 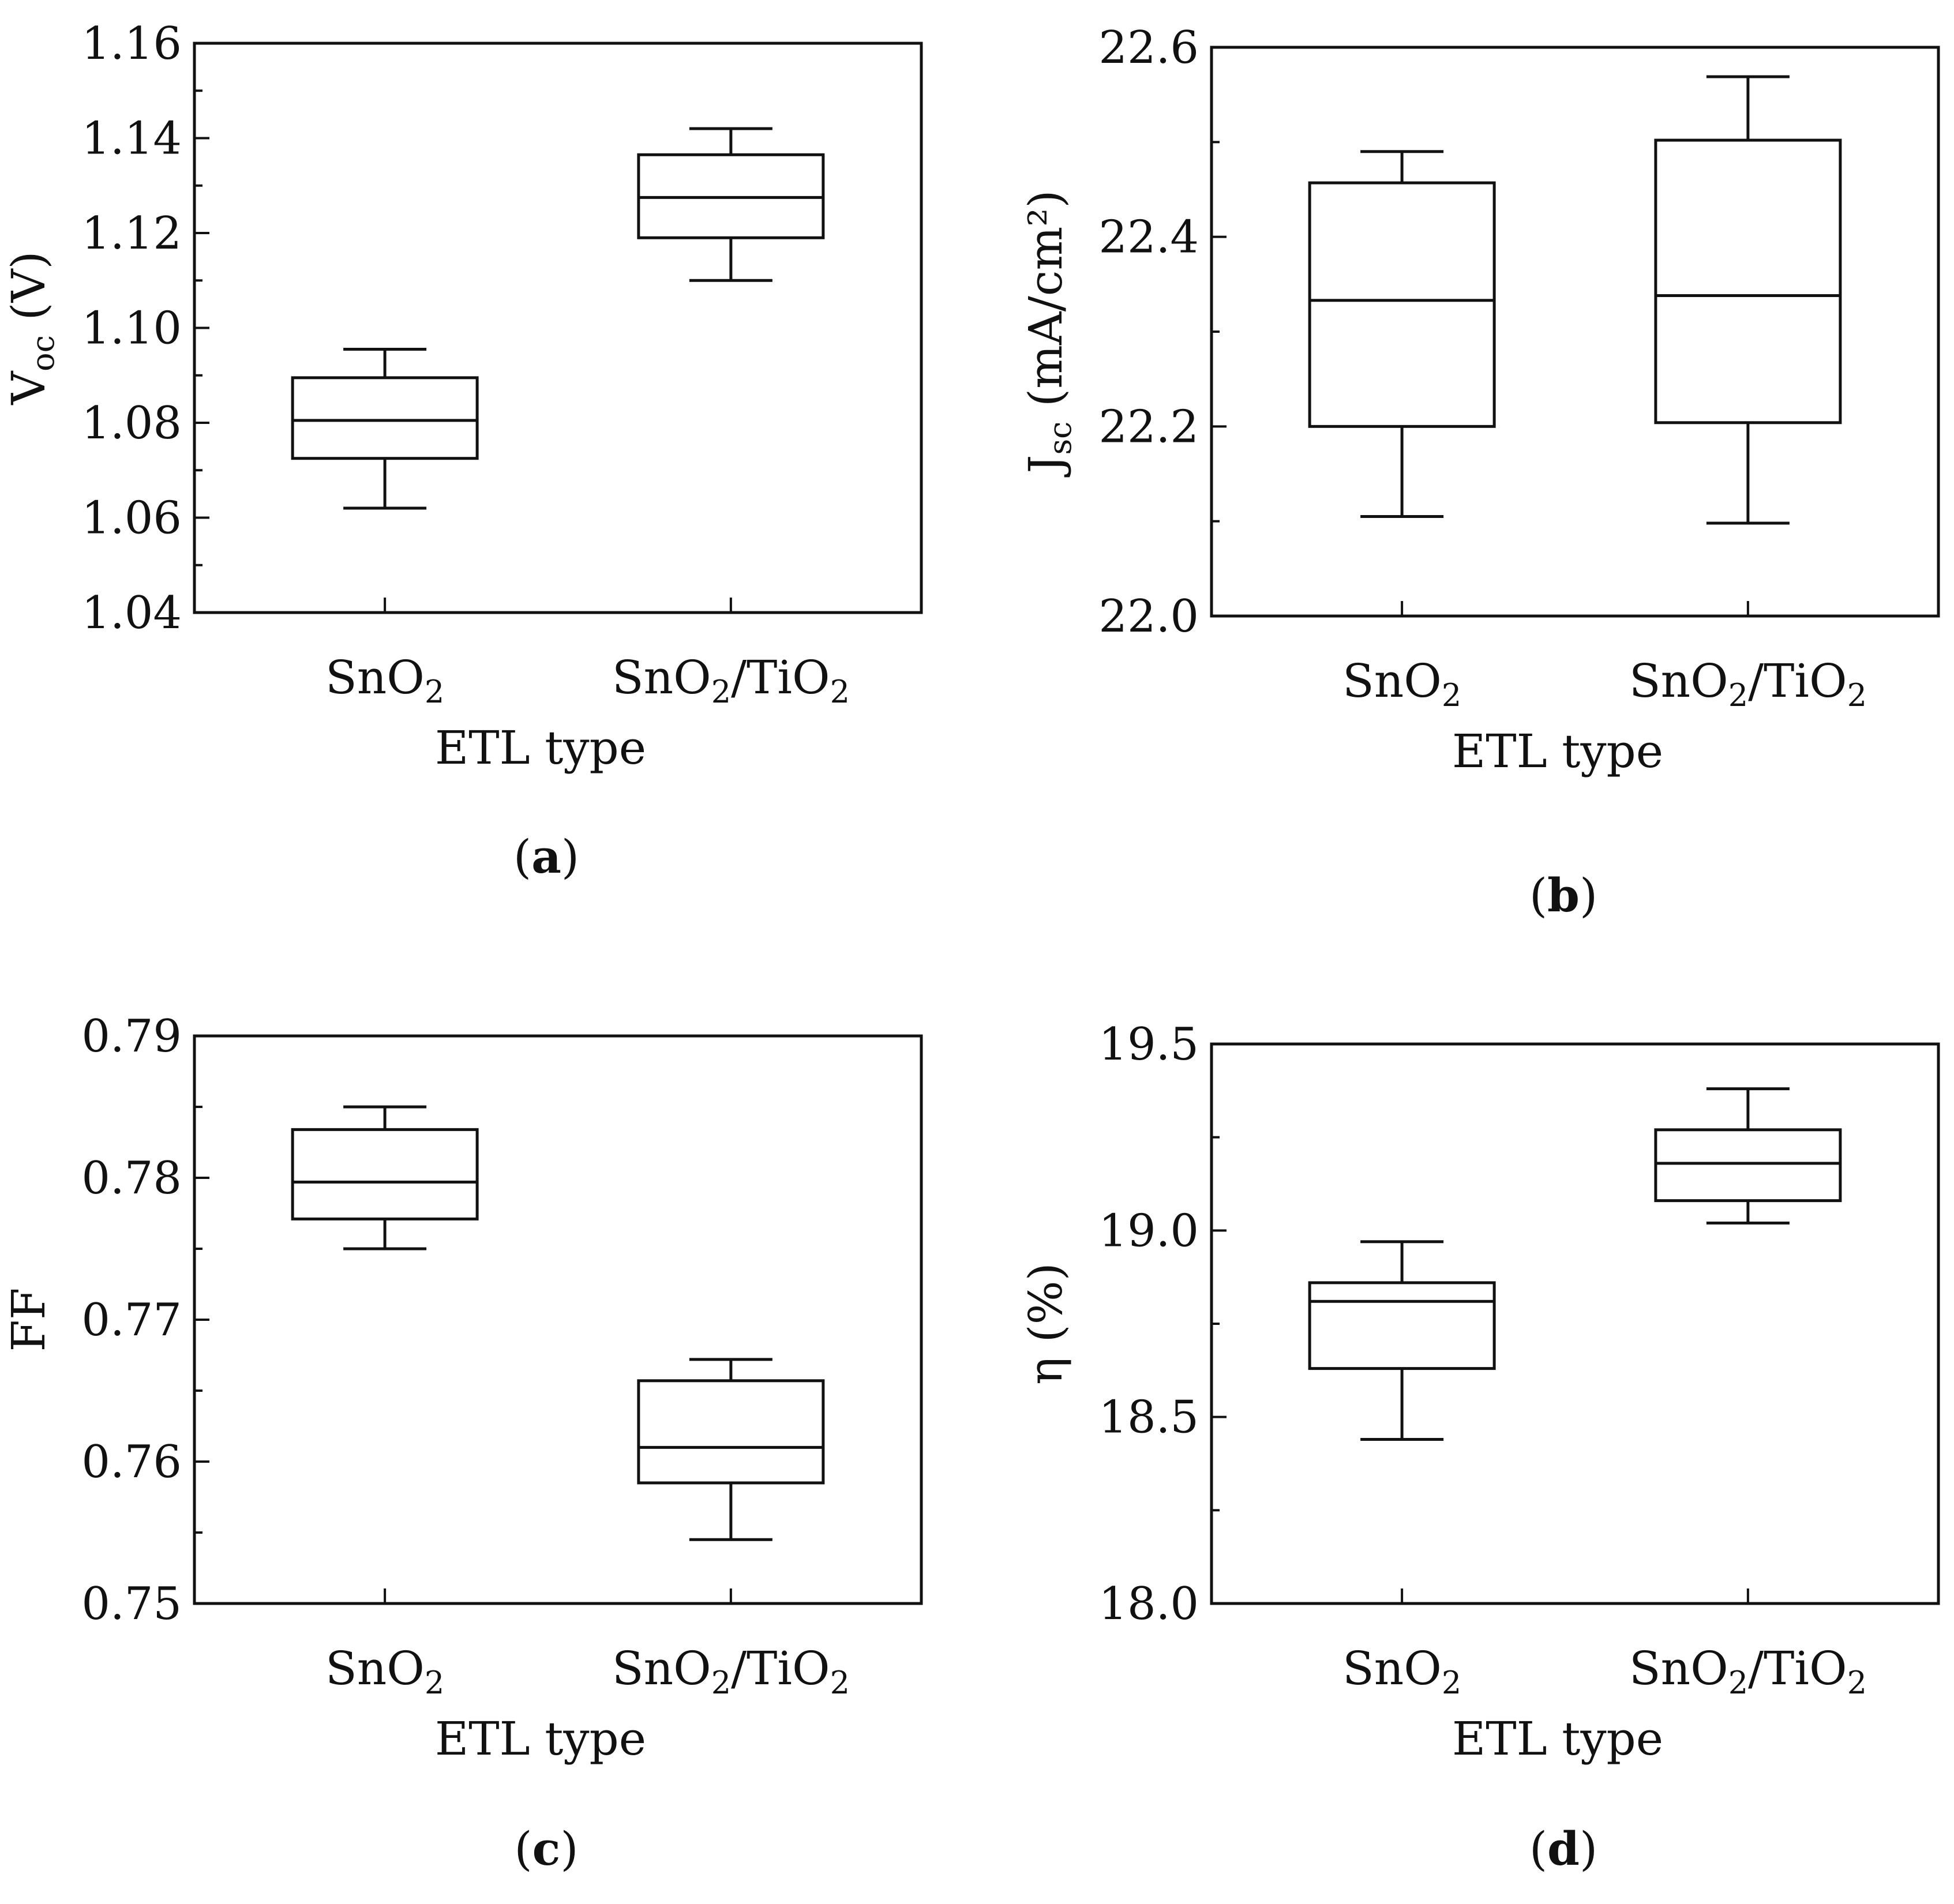 I want to click on panel-label: (c), so click(x=546, y=1849).